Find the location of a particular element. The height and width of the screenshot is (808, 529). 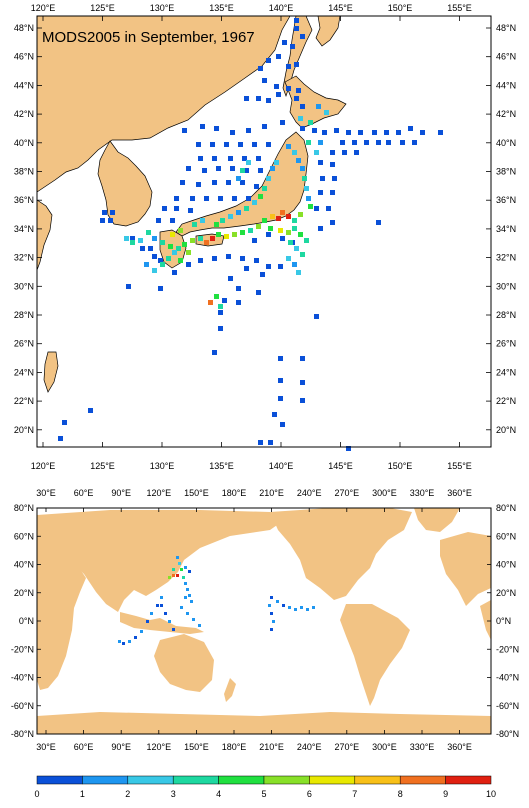

africa-wrap is located at coordinates (485, 620).